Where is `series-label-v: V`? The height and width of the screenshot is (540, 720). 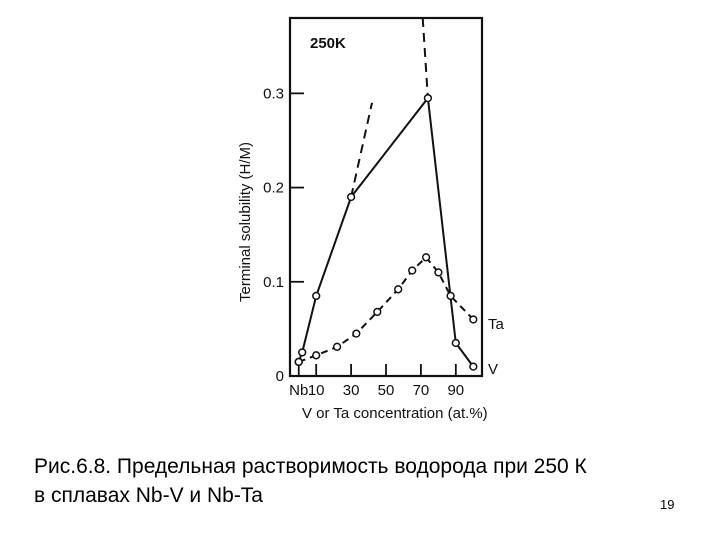
series-label-v: V is located at coordinates (493, 369).